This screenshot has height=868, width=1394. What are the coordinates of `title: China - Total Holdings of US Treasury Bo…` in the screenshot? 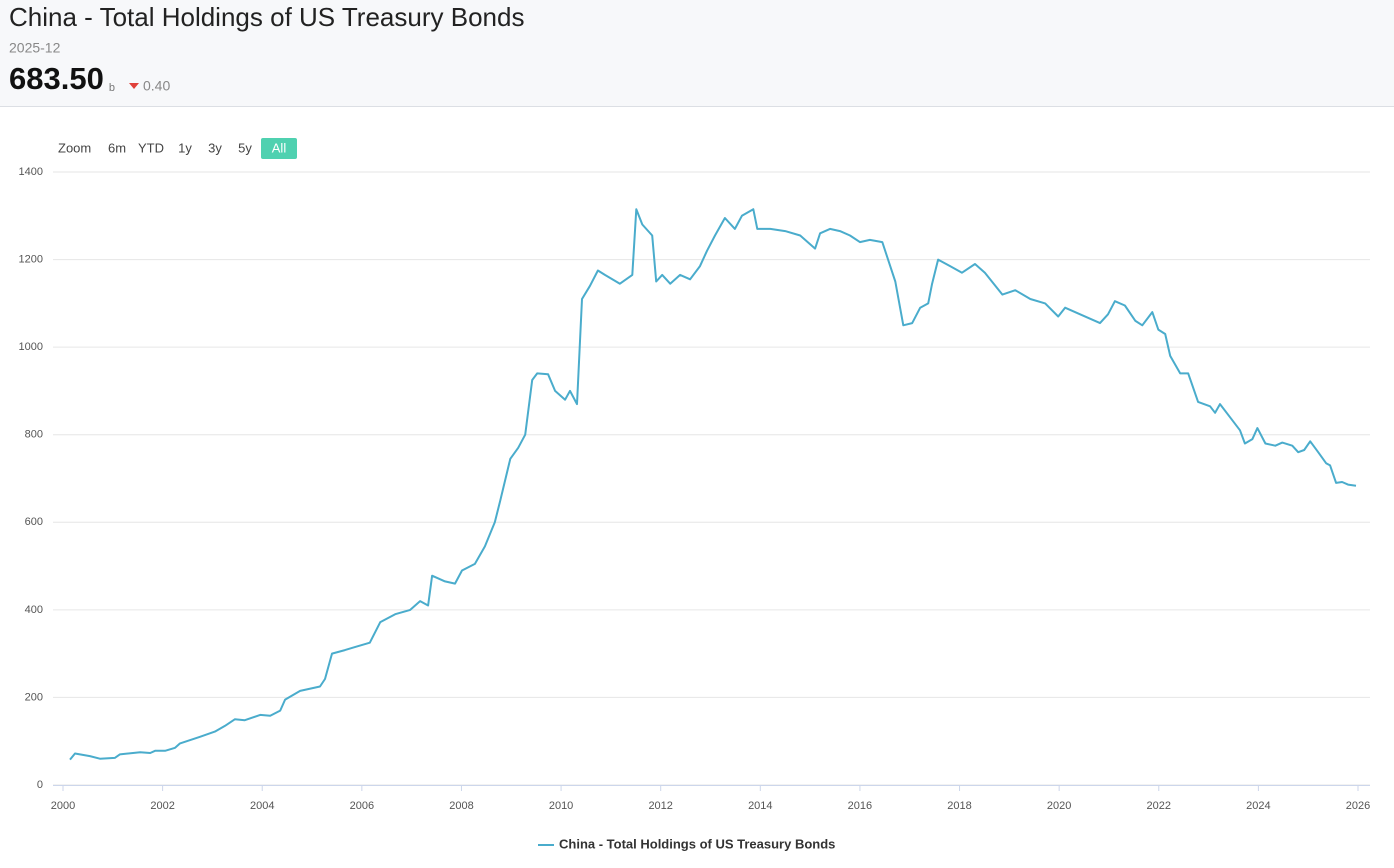 It's located at (266, 17).